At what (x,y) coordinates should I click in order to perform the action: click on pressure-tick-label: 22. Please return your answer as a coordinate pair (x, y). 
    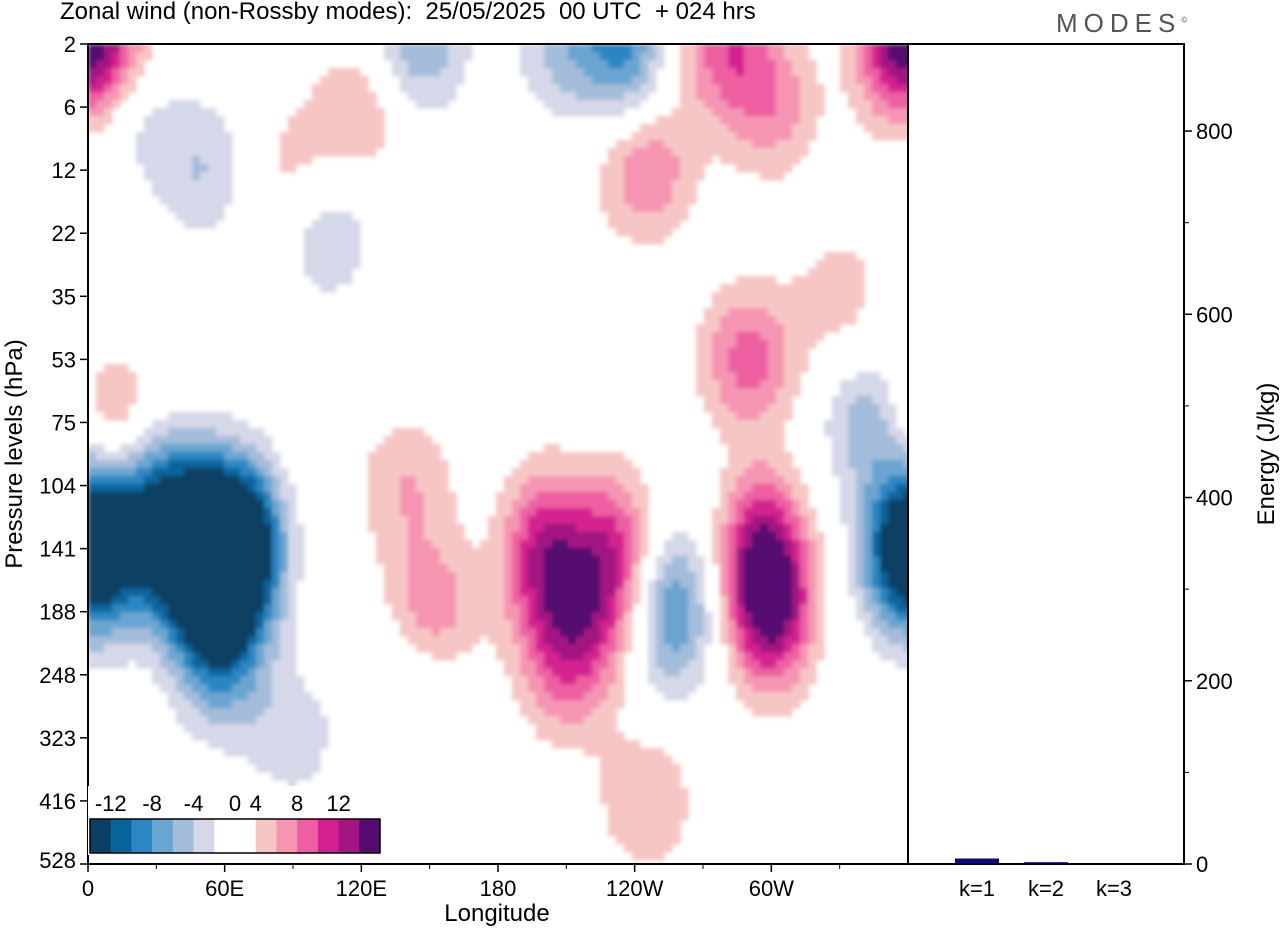
    Looking at the image, I should click on (64, 233).